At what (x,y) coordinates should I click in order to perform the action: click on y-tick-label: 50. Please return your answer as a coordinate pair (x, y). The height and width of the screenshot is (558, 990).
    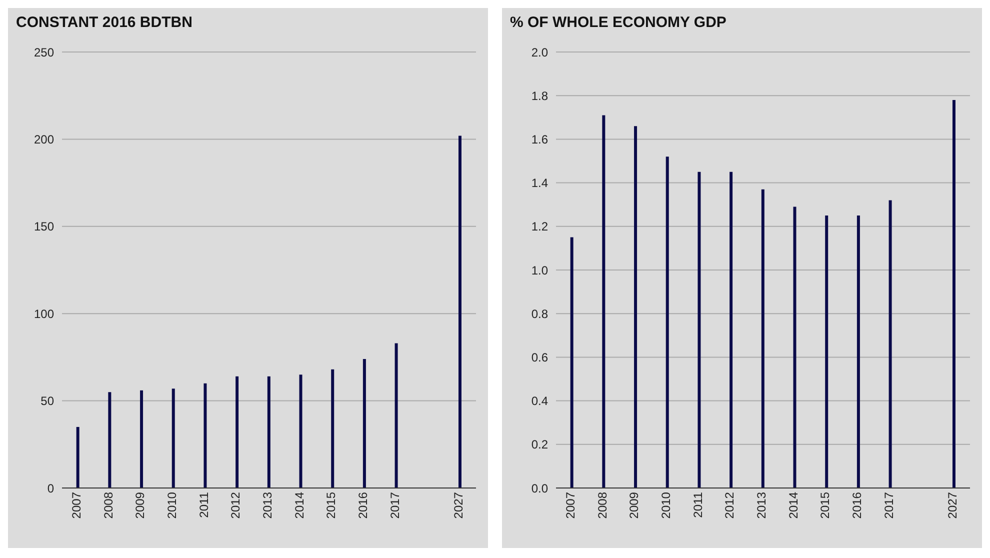
    Looking at the image, I should click on (47, 401).